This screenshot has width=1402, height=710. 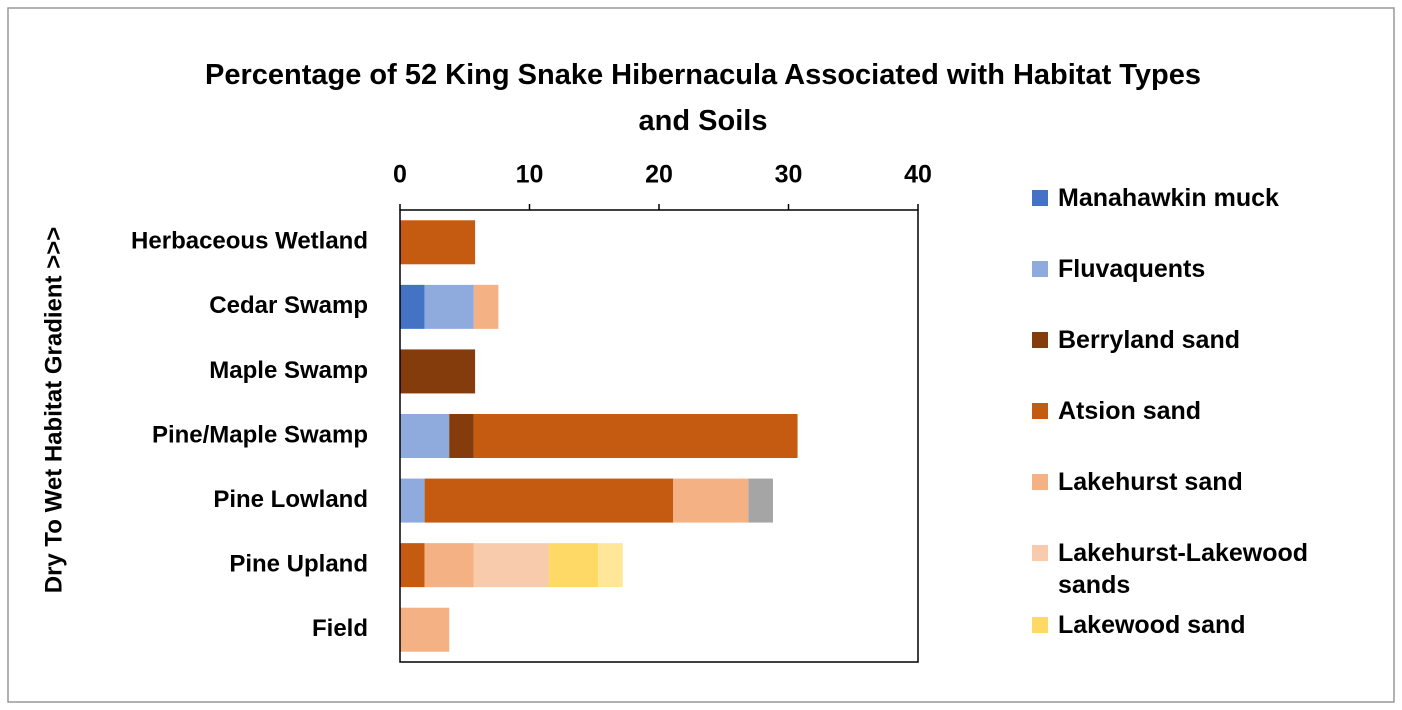 I want to click on legend-entry: Fluvaquents, so click(x=1192, y=269).